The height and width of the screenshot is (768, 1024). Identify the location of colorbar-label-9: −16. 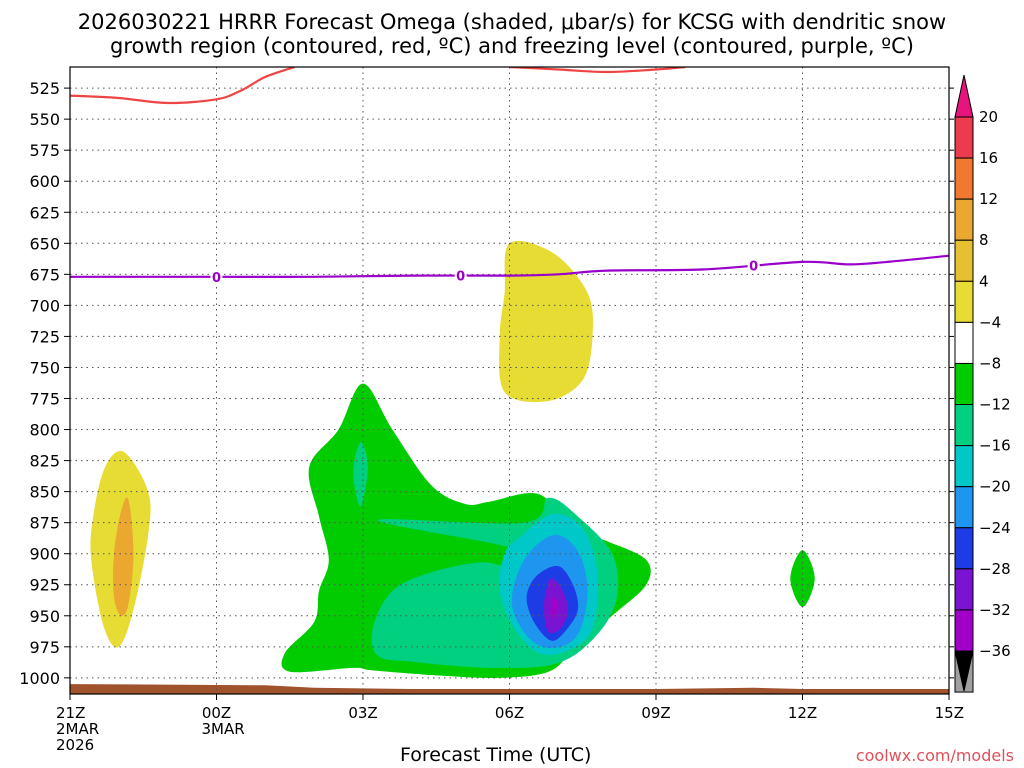
(995, 446).